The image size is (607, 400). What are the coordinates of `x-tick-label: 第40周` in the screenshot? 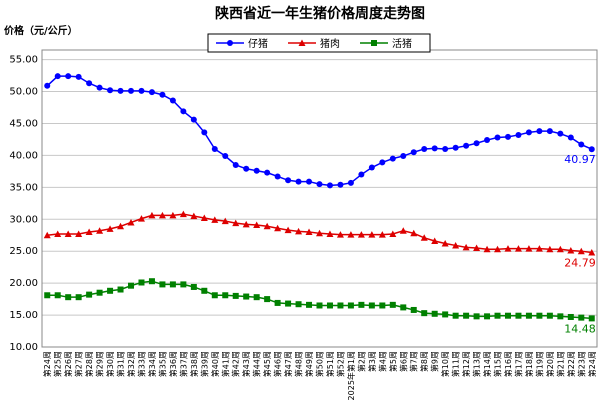 It's located at (215, 364).